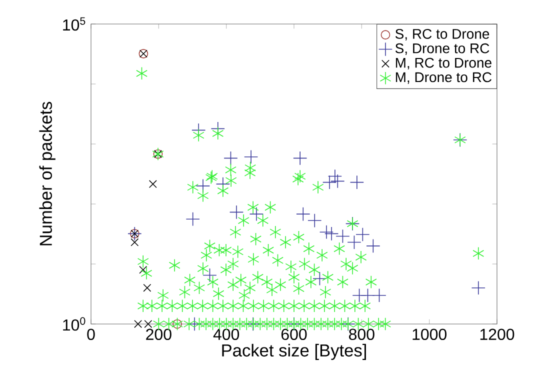  I want to click on x-tick-label: 200, so click(159, 334).